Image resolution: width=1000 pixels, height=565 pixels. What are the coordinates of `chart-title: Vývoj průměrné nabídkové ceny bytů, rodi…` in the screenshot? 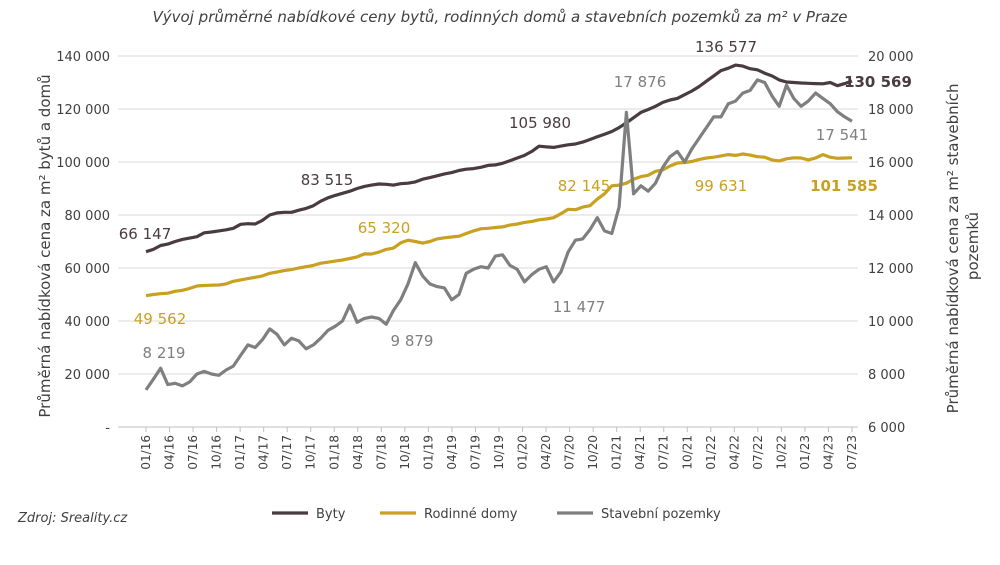 It's located at (500, 17).